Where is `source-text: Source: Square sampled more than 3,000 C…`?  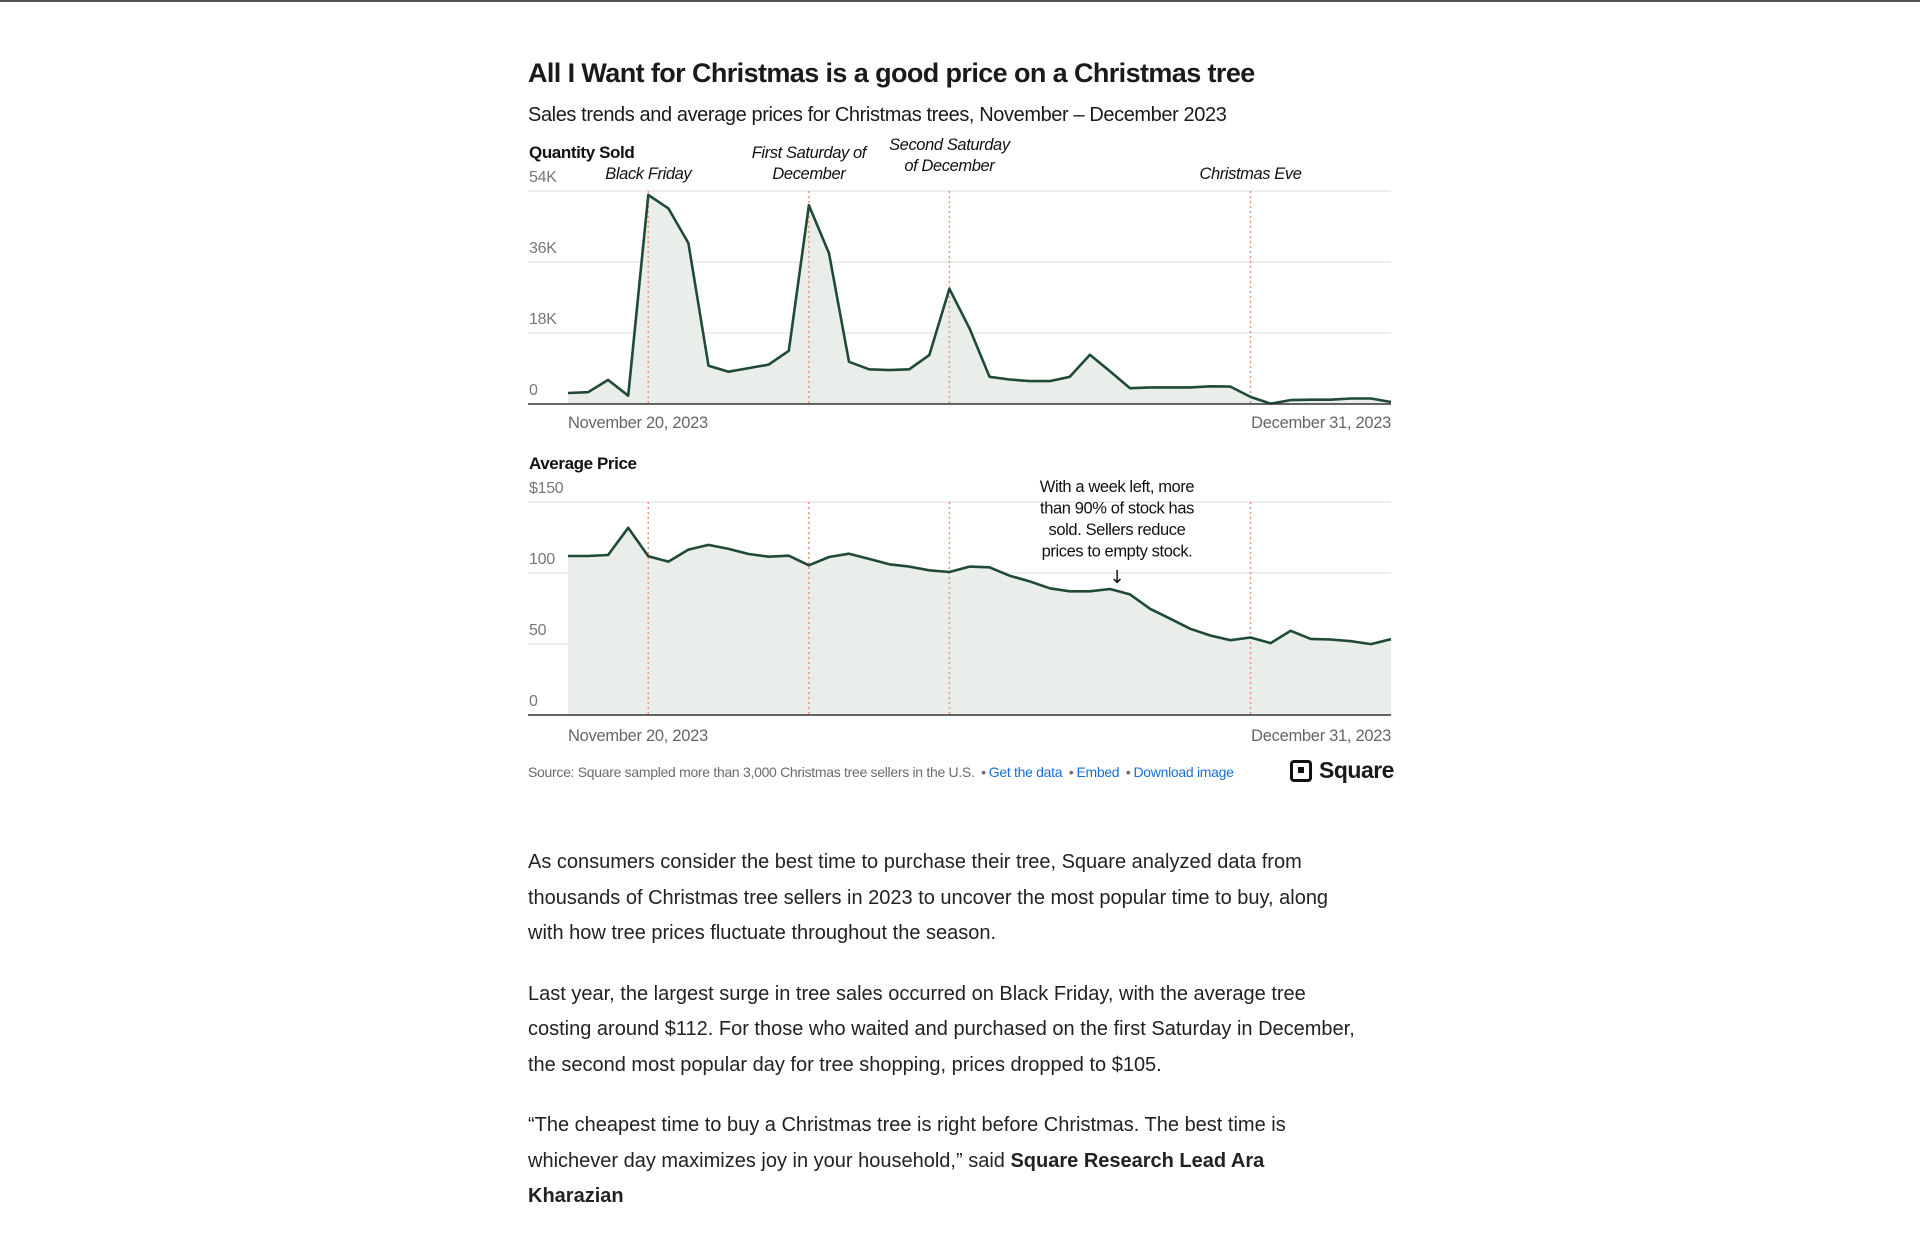
source-text: Source: Square sampled more than 3,000 C… is located at coordinates (751, 772).